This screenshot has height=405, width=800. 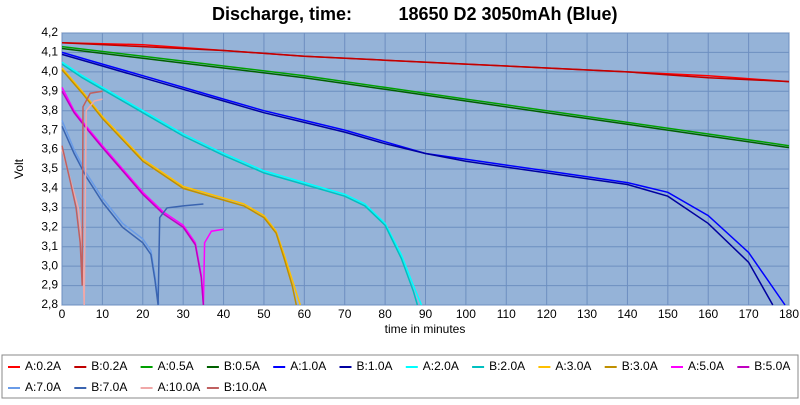 I want to click on y-tick-label: 3,6, so click(x=49, y=149).